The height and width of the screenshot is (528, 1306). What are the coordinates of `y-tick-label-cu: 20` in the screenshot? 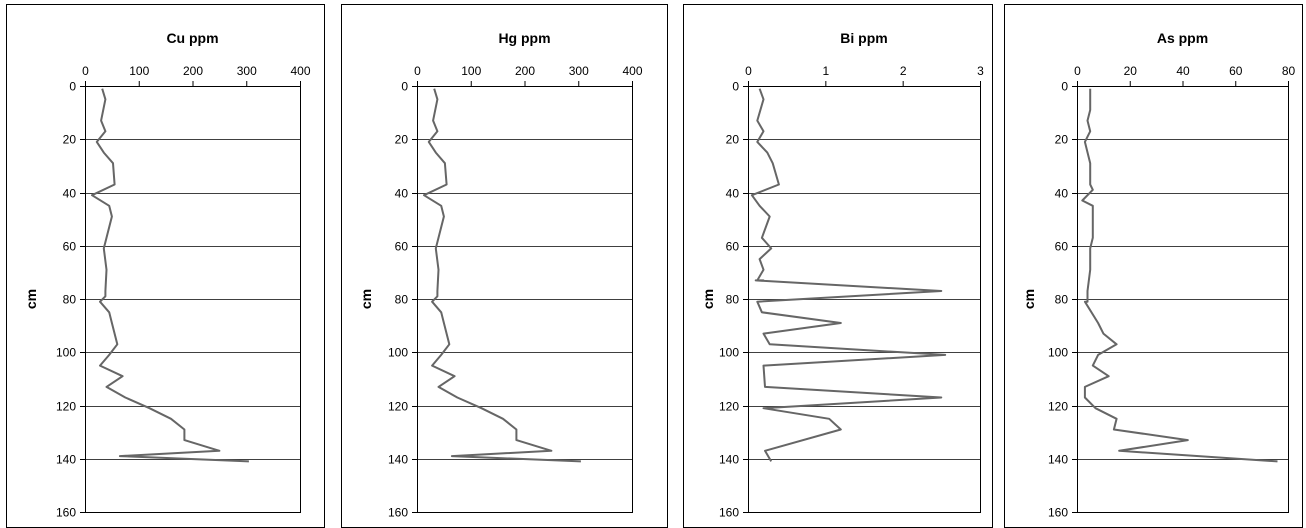 It's located at (70, 140).